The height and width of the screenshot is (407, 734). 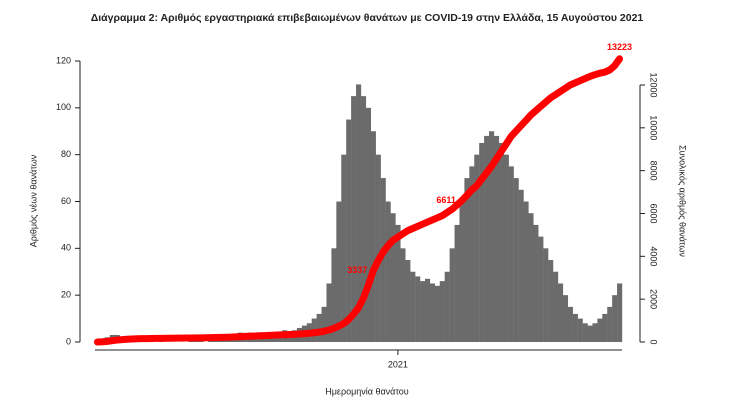 I want to click on x-axis-label: Ημερομηνία θανάτου, so click(x=367, y=391).